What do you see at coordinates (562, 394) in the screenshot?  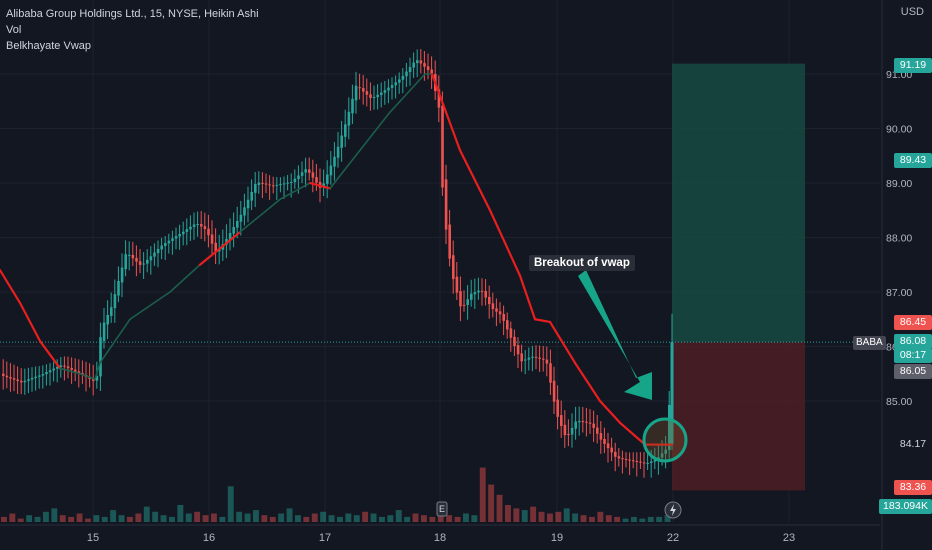 I see `annotation-overlay: E` at bounding box center [562, 394].